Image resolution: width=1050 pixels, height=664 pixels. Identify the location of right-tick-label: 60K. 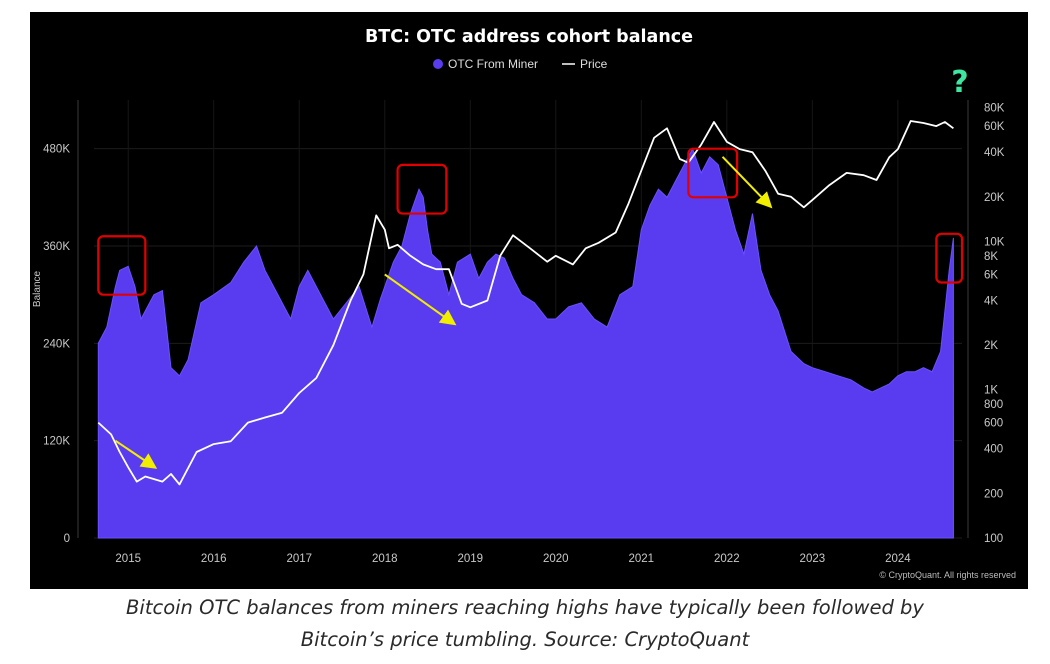
(994, 127).